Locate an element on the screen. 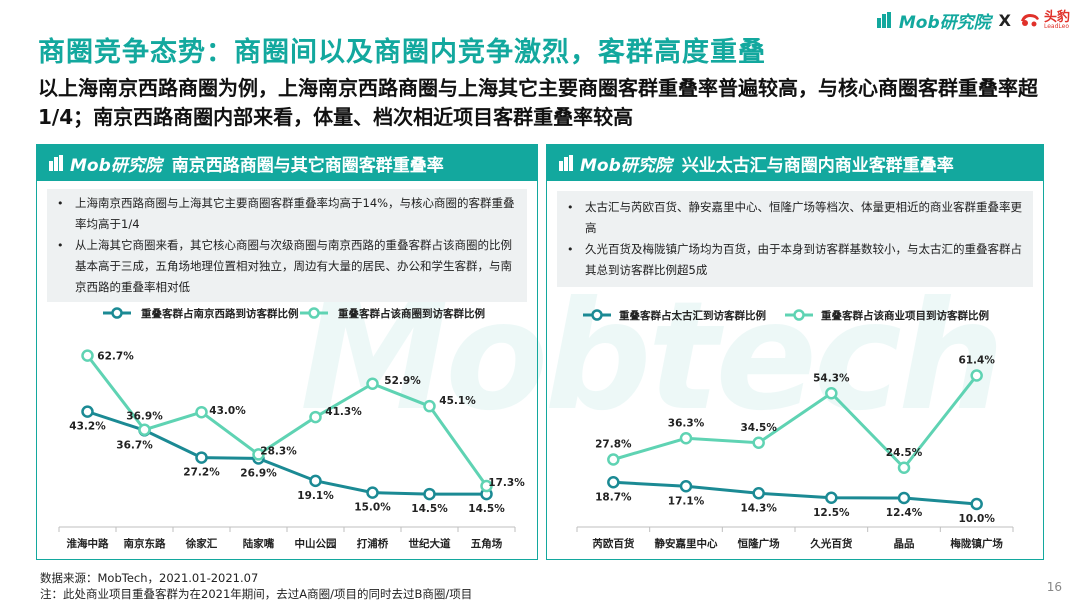  data-label: 62.7% is located at coordinates (115, 357).